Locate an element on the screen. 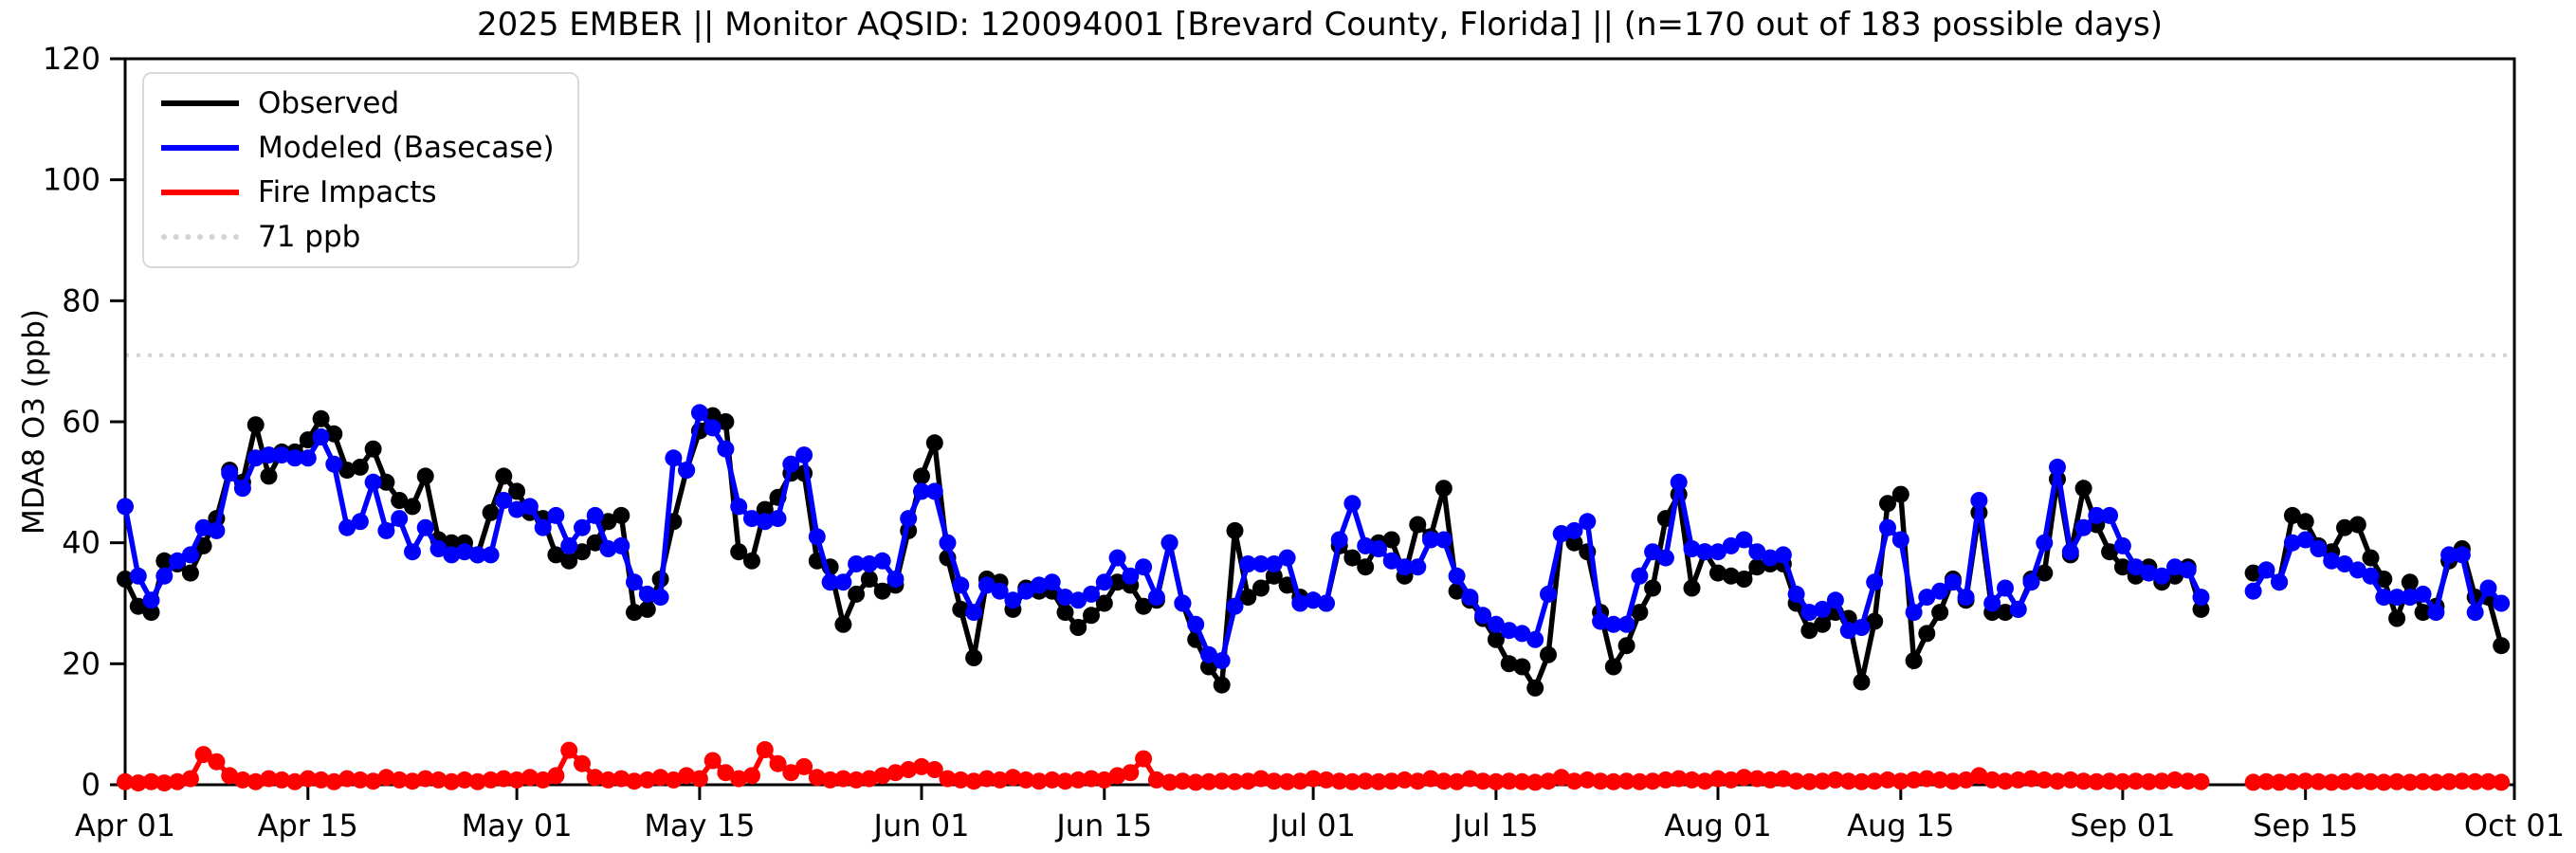  y-tick-label: 100 is located at coordinates (71, 180).